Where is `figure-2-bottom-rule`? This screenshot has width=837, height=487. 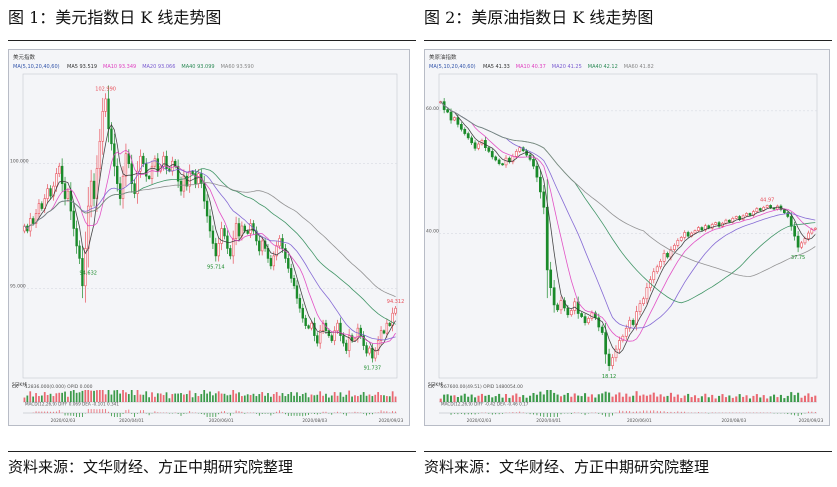
figure-2-bottom-rule is located at coordinates (628, 451).